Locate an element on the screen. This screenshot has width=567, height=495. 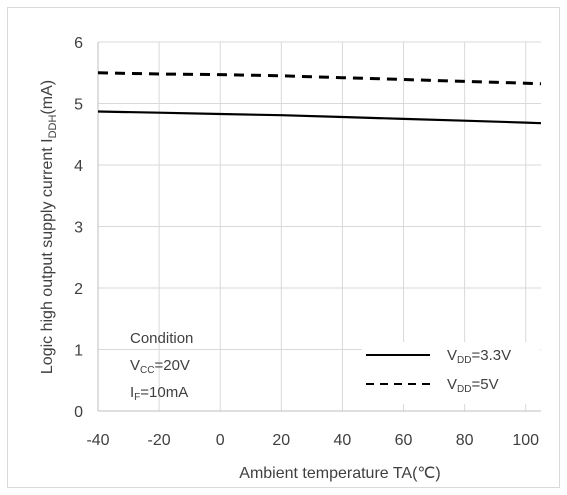
series-lines is located at coordinates (319, 98).